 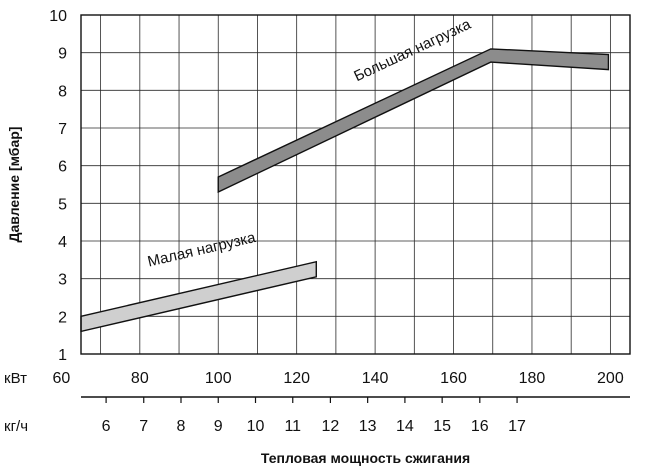 What do you see at coordinates (62, 129) in the screenshot?
I see `y-tick-label: 7` at bounding box center [62, 129].